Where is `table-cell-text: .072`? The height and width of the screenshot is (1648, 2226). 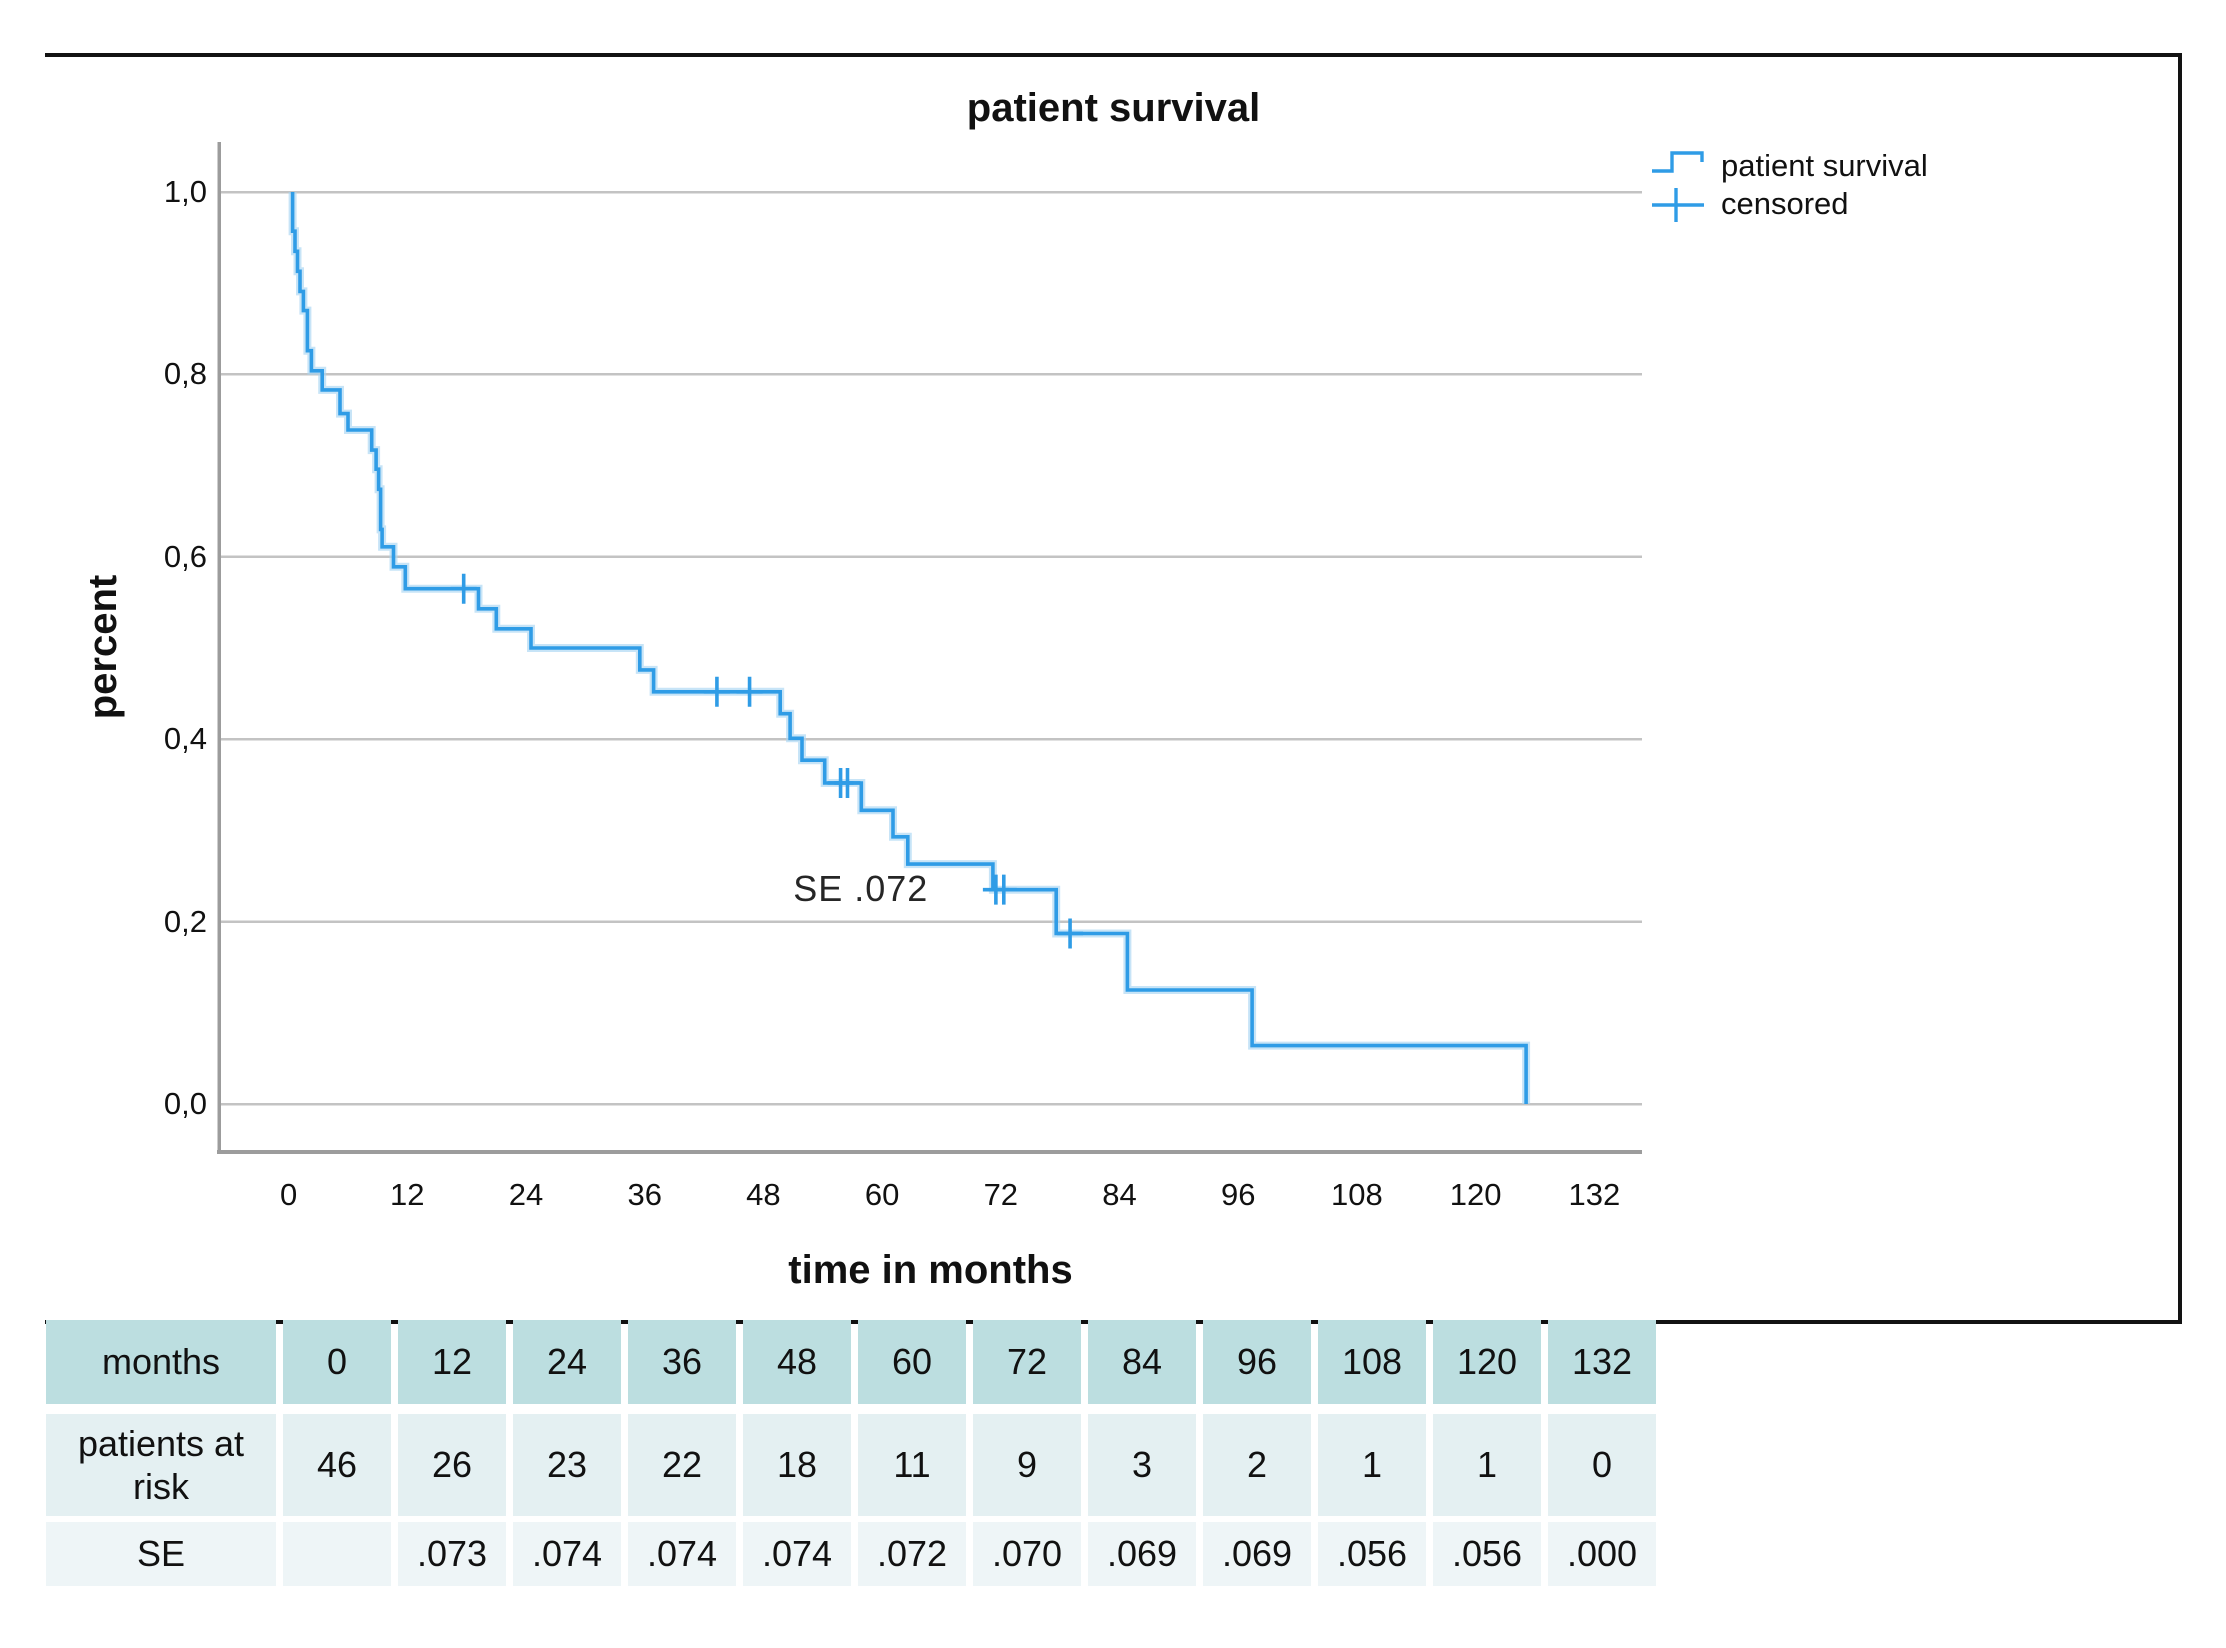
table-cell-text: .072 is located at coordinates (912, 1554).